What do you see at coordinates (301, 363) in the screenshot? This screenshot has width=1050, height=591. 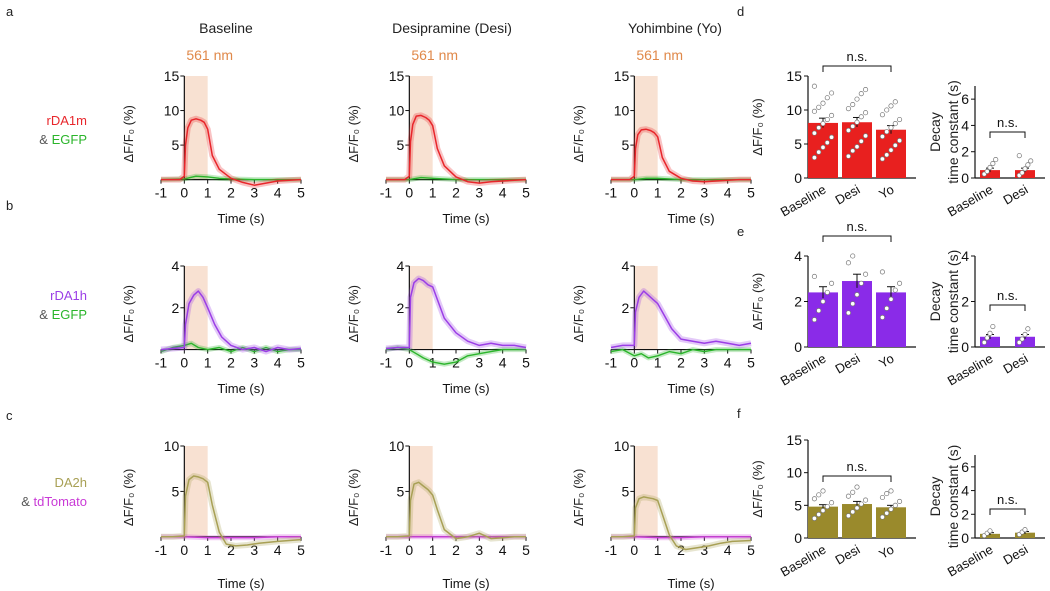 I see `trace-b-3-xtick-label: 5` at bounding box center [301, 363].